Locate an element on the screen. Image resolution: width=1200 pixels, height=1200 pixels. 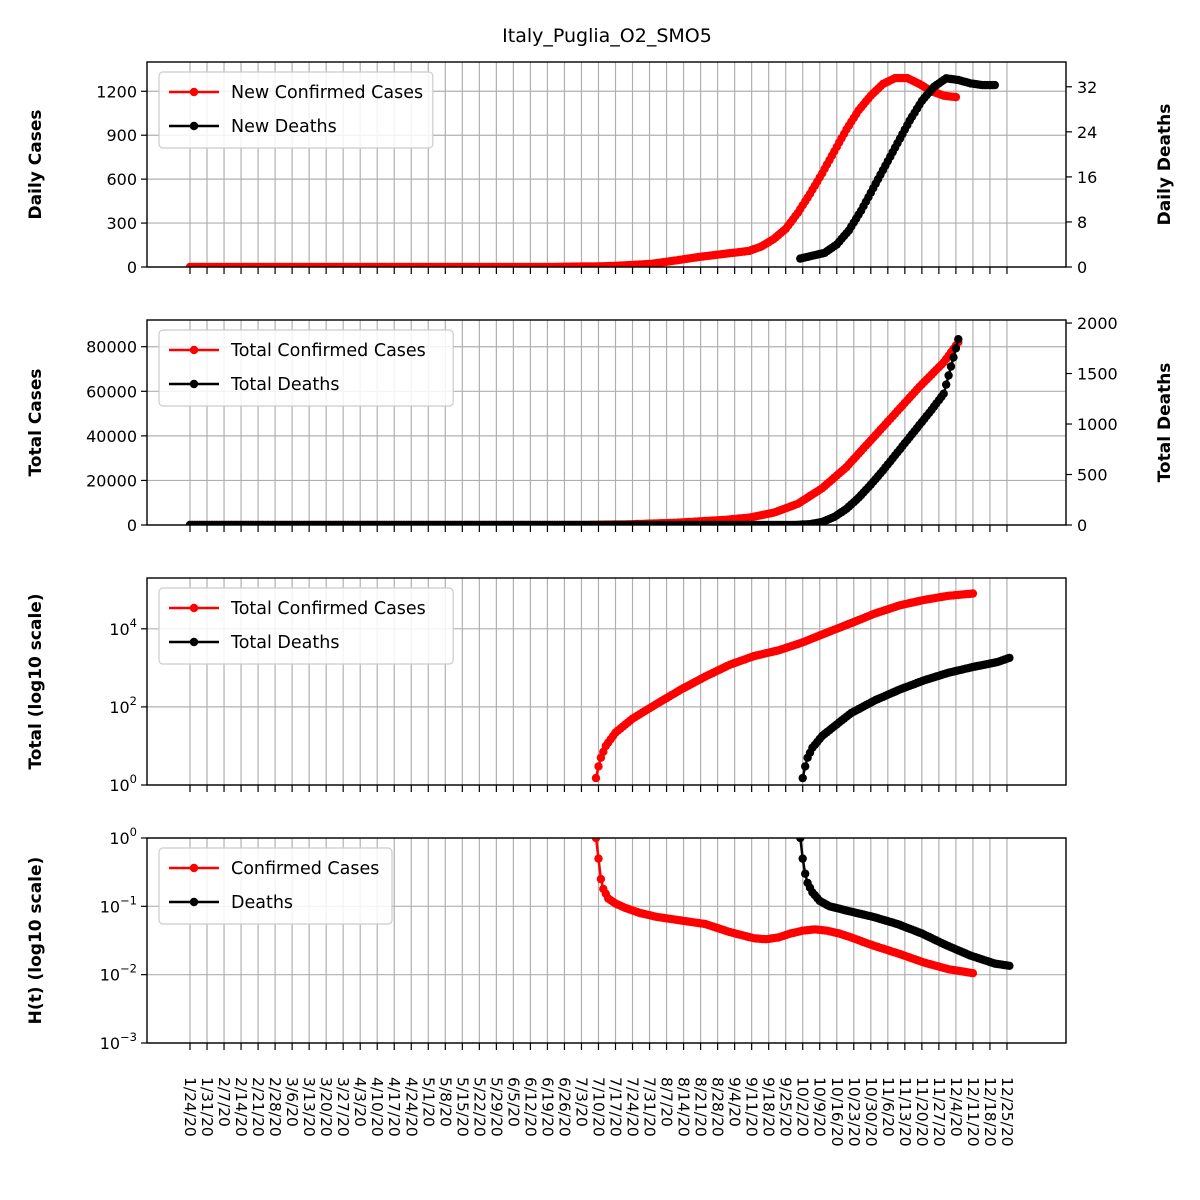
x-tick-label: 10/9/20 is located at coordinates (820, 1107).